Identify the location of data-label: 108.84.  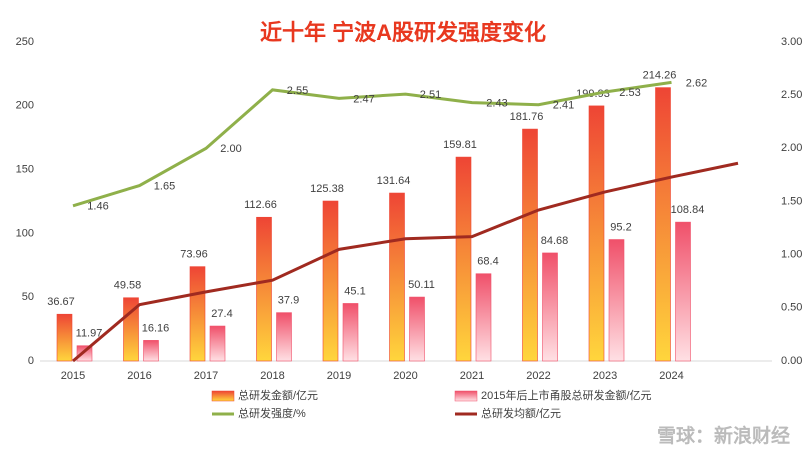
(688, 210).